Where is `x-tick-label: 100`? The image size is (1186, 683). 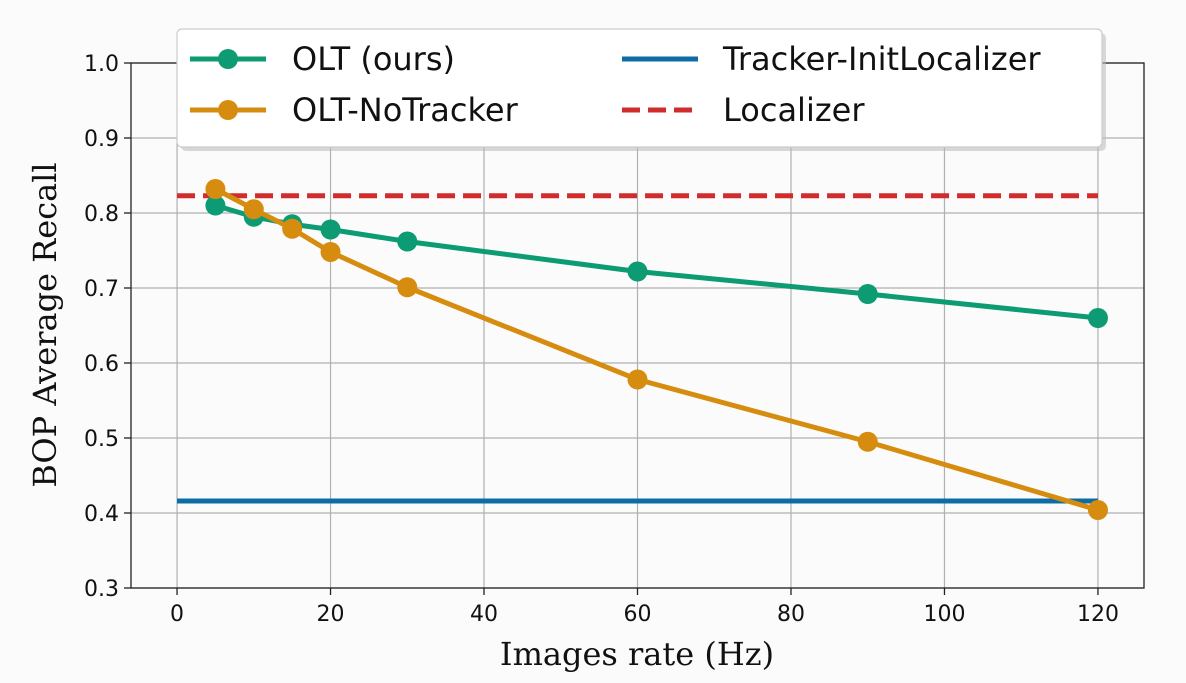 x-tick-label: 100 is located at coordinates (944, 614).